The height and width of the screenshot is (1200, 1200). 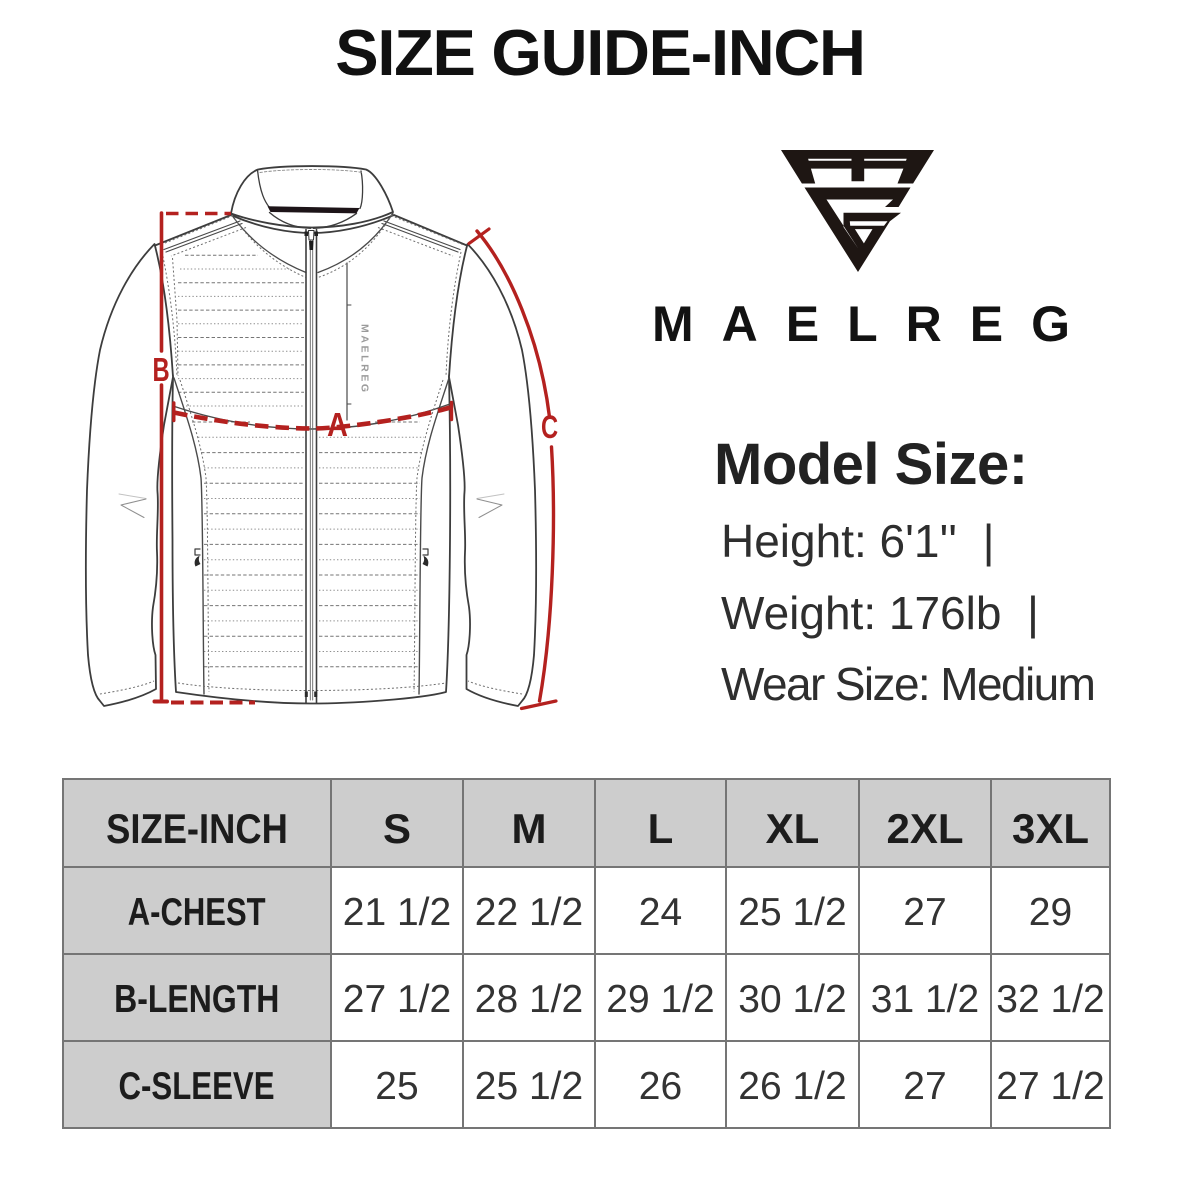 What do you see at coordinates (549, 427) in the screenshot?
I see `svg-text: C` at bounding box center [549, 427].